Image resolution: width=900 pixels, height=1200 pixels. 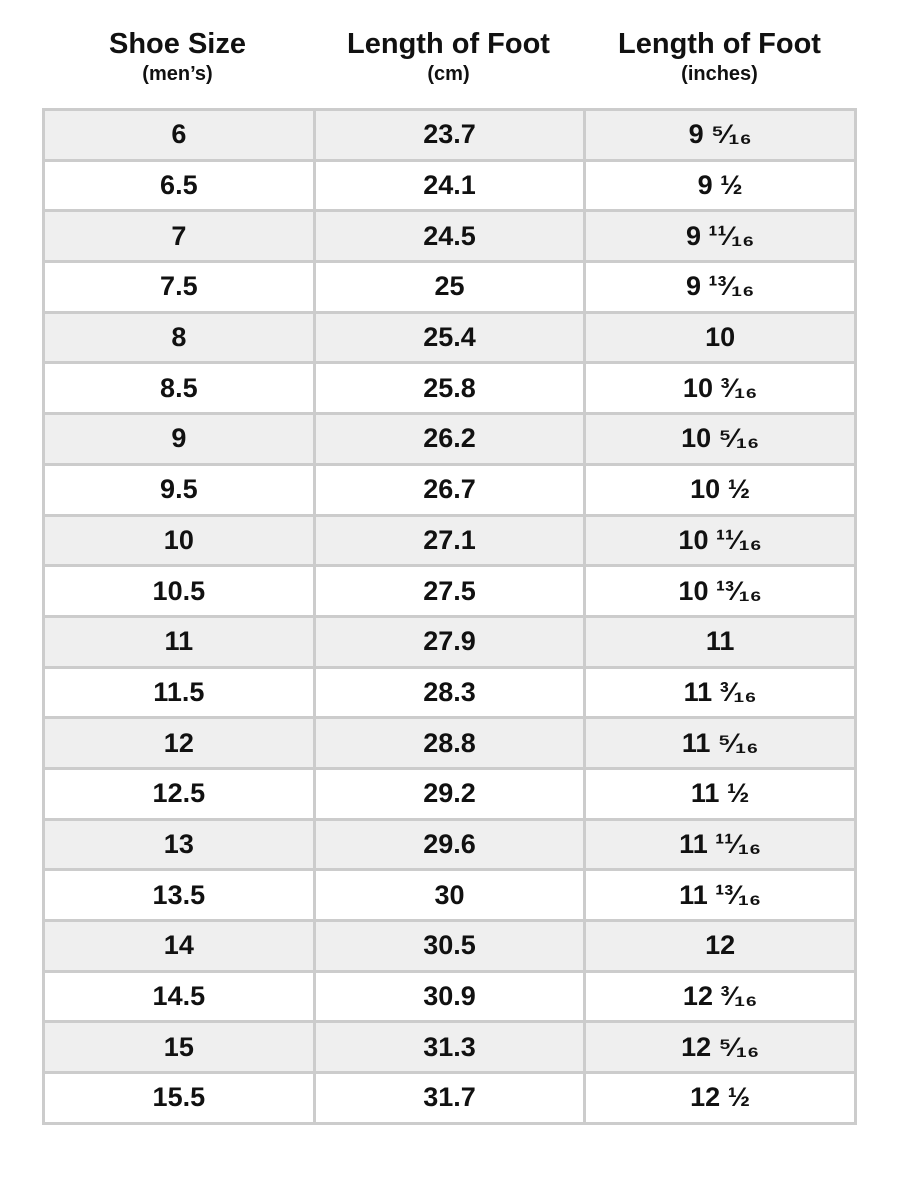 I want to click on header-subtitle: (inches), so click(x=719, y=74).